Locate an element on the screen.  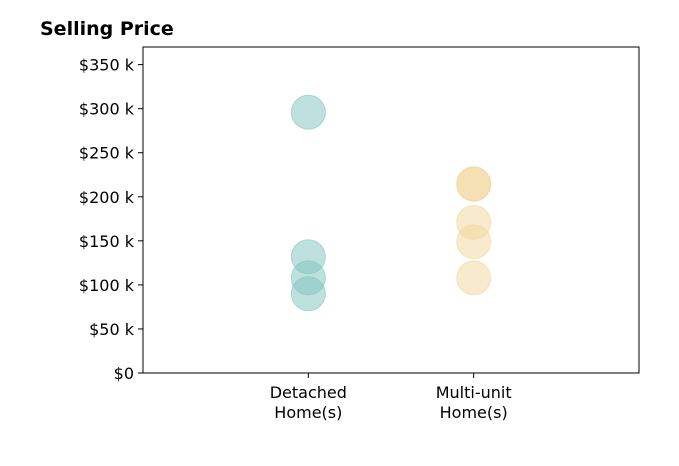
y-tick-label: $250 k is located at coordinates (107, 153).